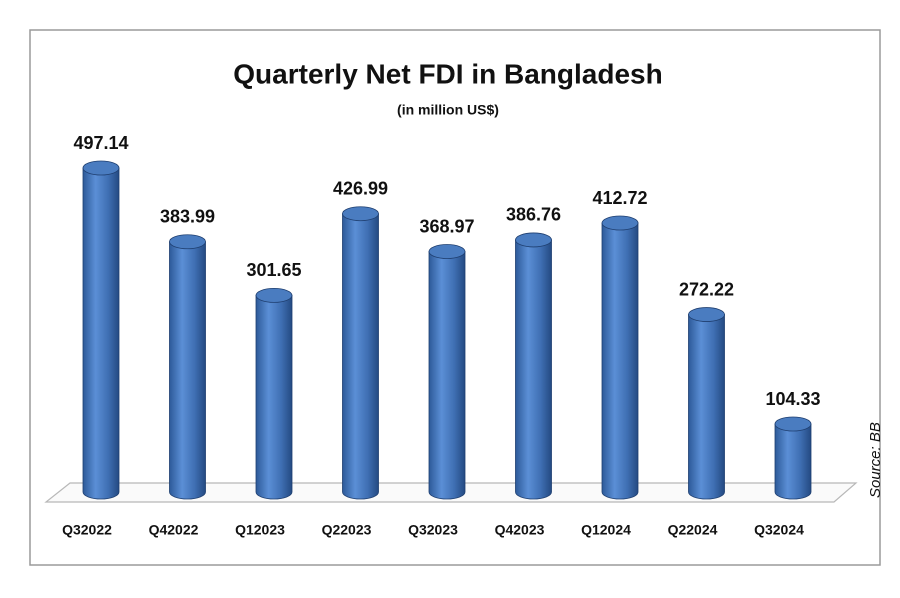 This screenshot has height=598, width=900. I want to click on x-tick-label: Q42022, so click(174, 530).